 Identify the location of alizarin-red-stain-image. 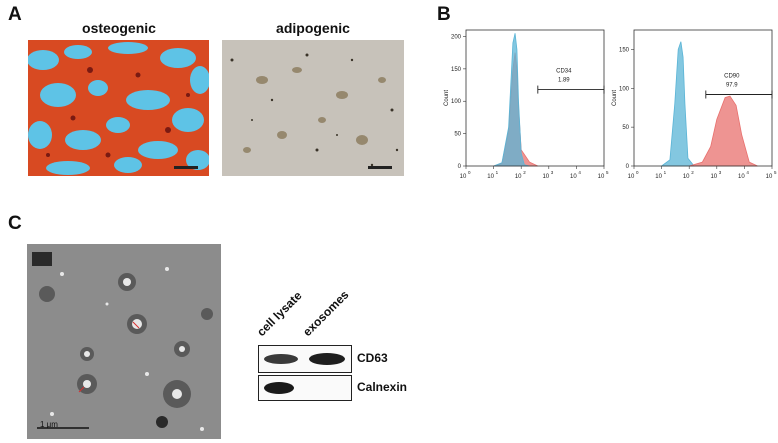
(118, 108).